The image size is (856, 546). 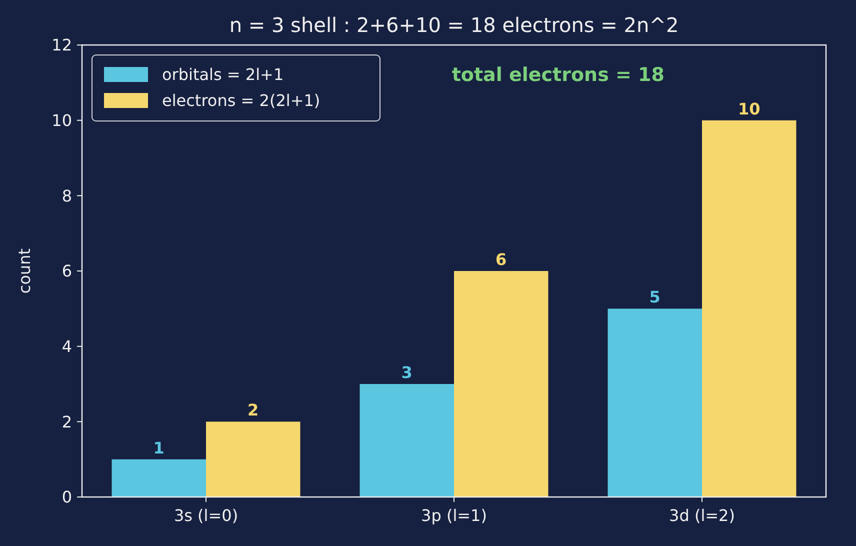 I want to click on legend-label: orbitals = 2l+1, so click(x=223, y=74).